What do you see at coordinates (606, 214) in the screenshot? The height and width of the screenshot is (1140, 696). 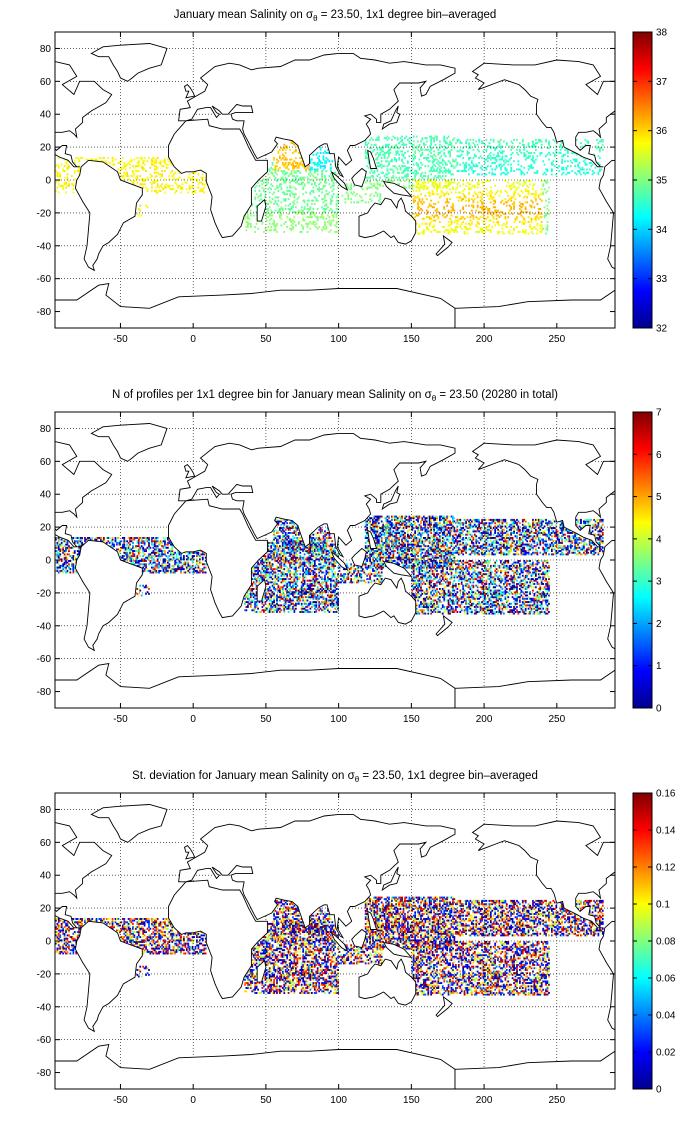 I see `coastline-south-america` at bounding box center [606, 214].